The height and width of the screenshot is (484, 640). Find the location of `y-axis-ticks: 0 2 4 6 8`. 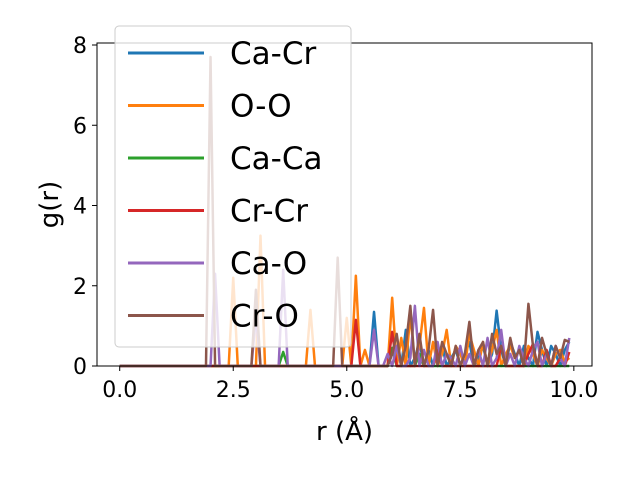

y-axis-ticks: 0 2 4 6 8 is located at coordinates (85, 207).